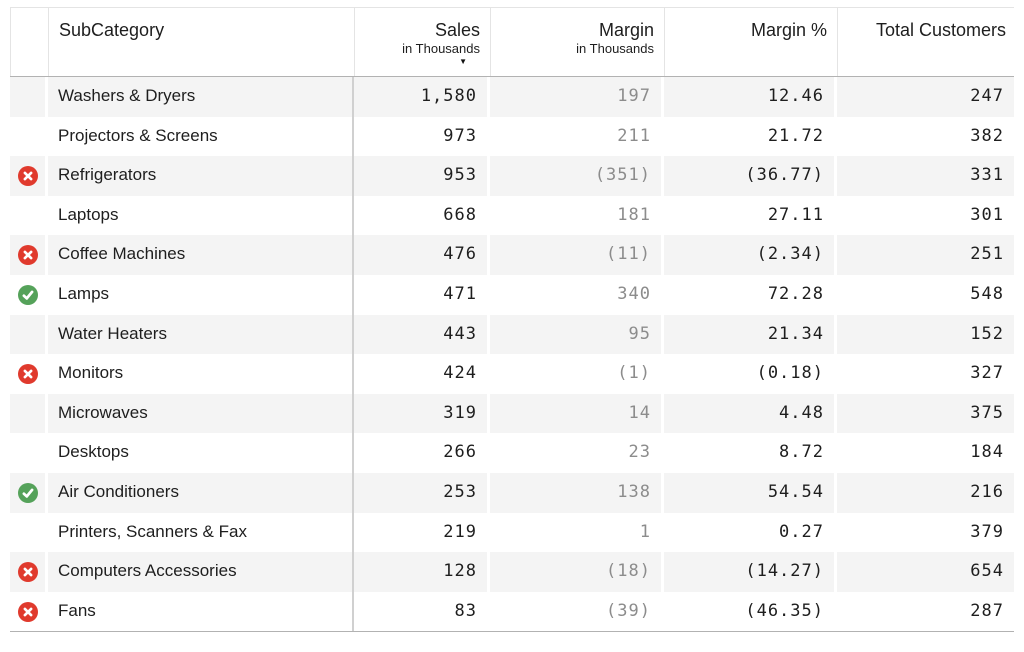 The image size is (1024, 652). What do you see at coordinates (201, 453) in the screenshot?
I see `subcategory-cell: Desktops` at bounding box center [201, 453].